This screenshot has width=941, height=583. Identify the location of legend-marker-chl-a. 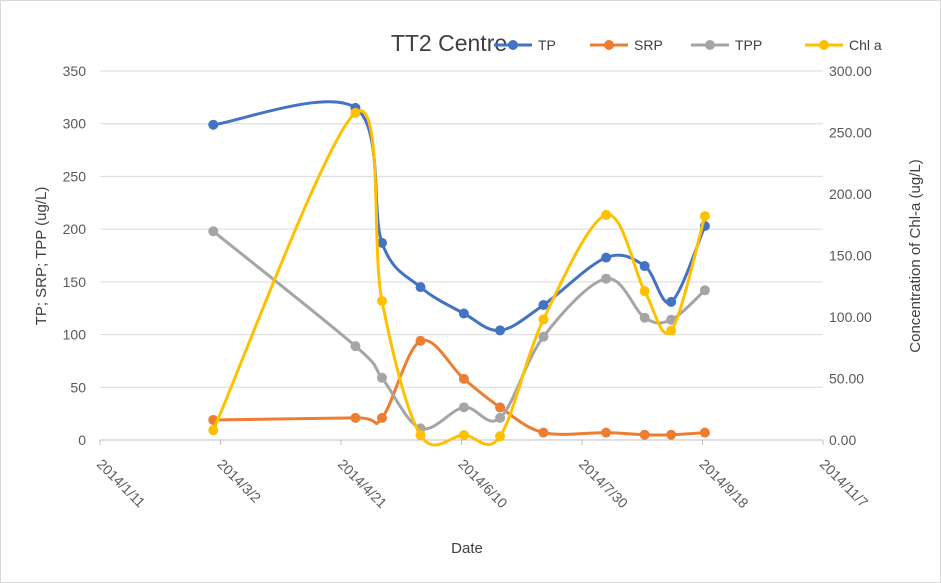
(824, 45).